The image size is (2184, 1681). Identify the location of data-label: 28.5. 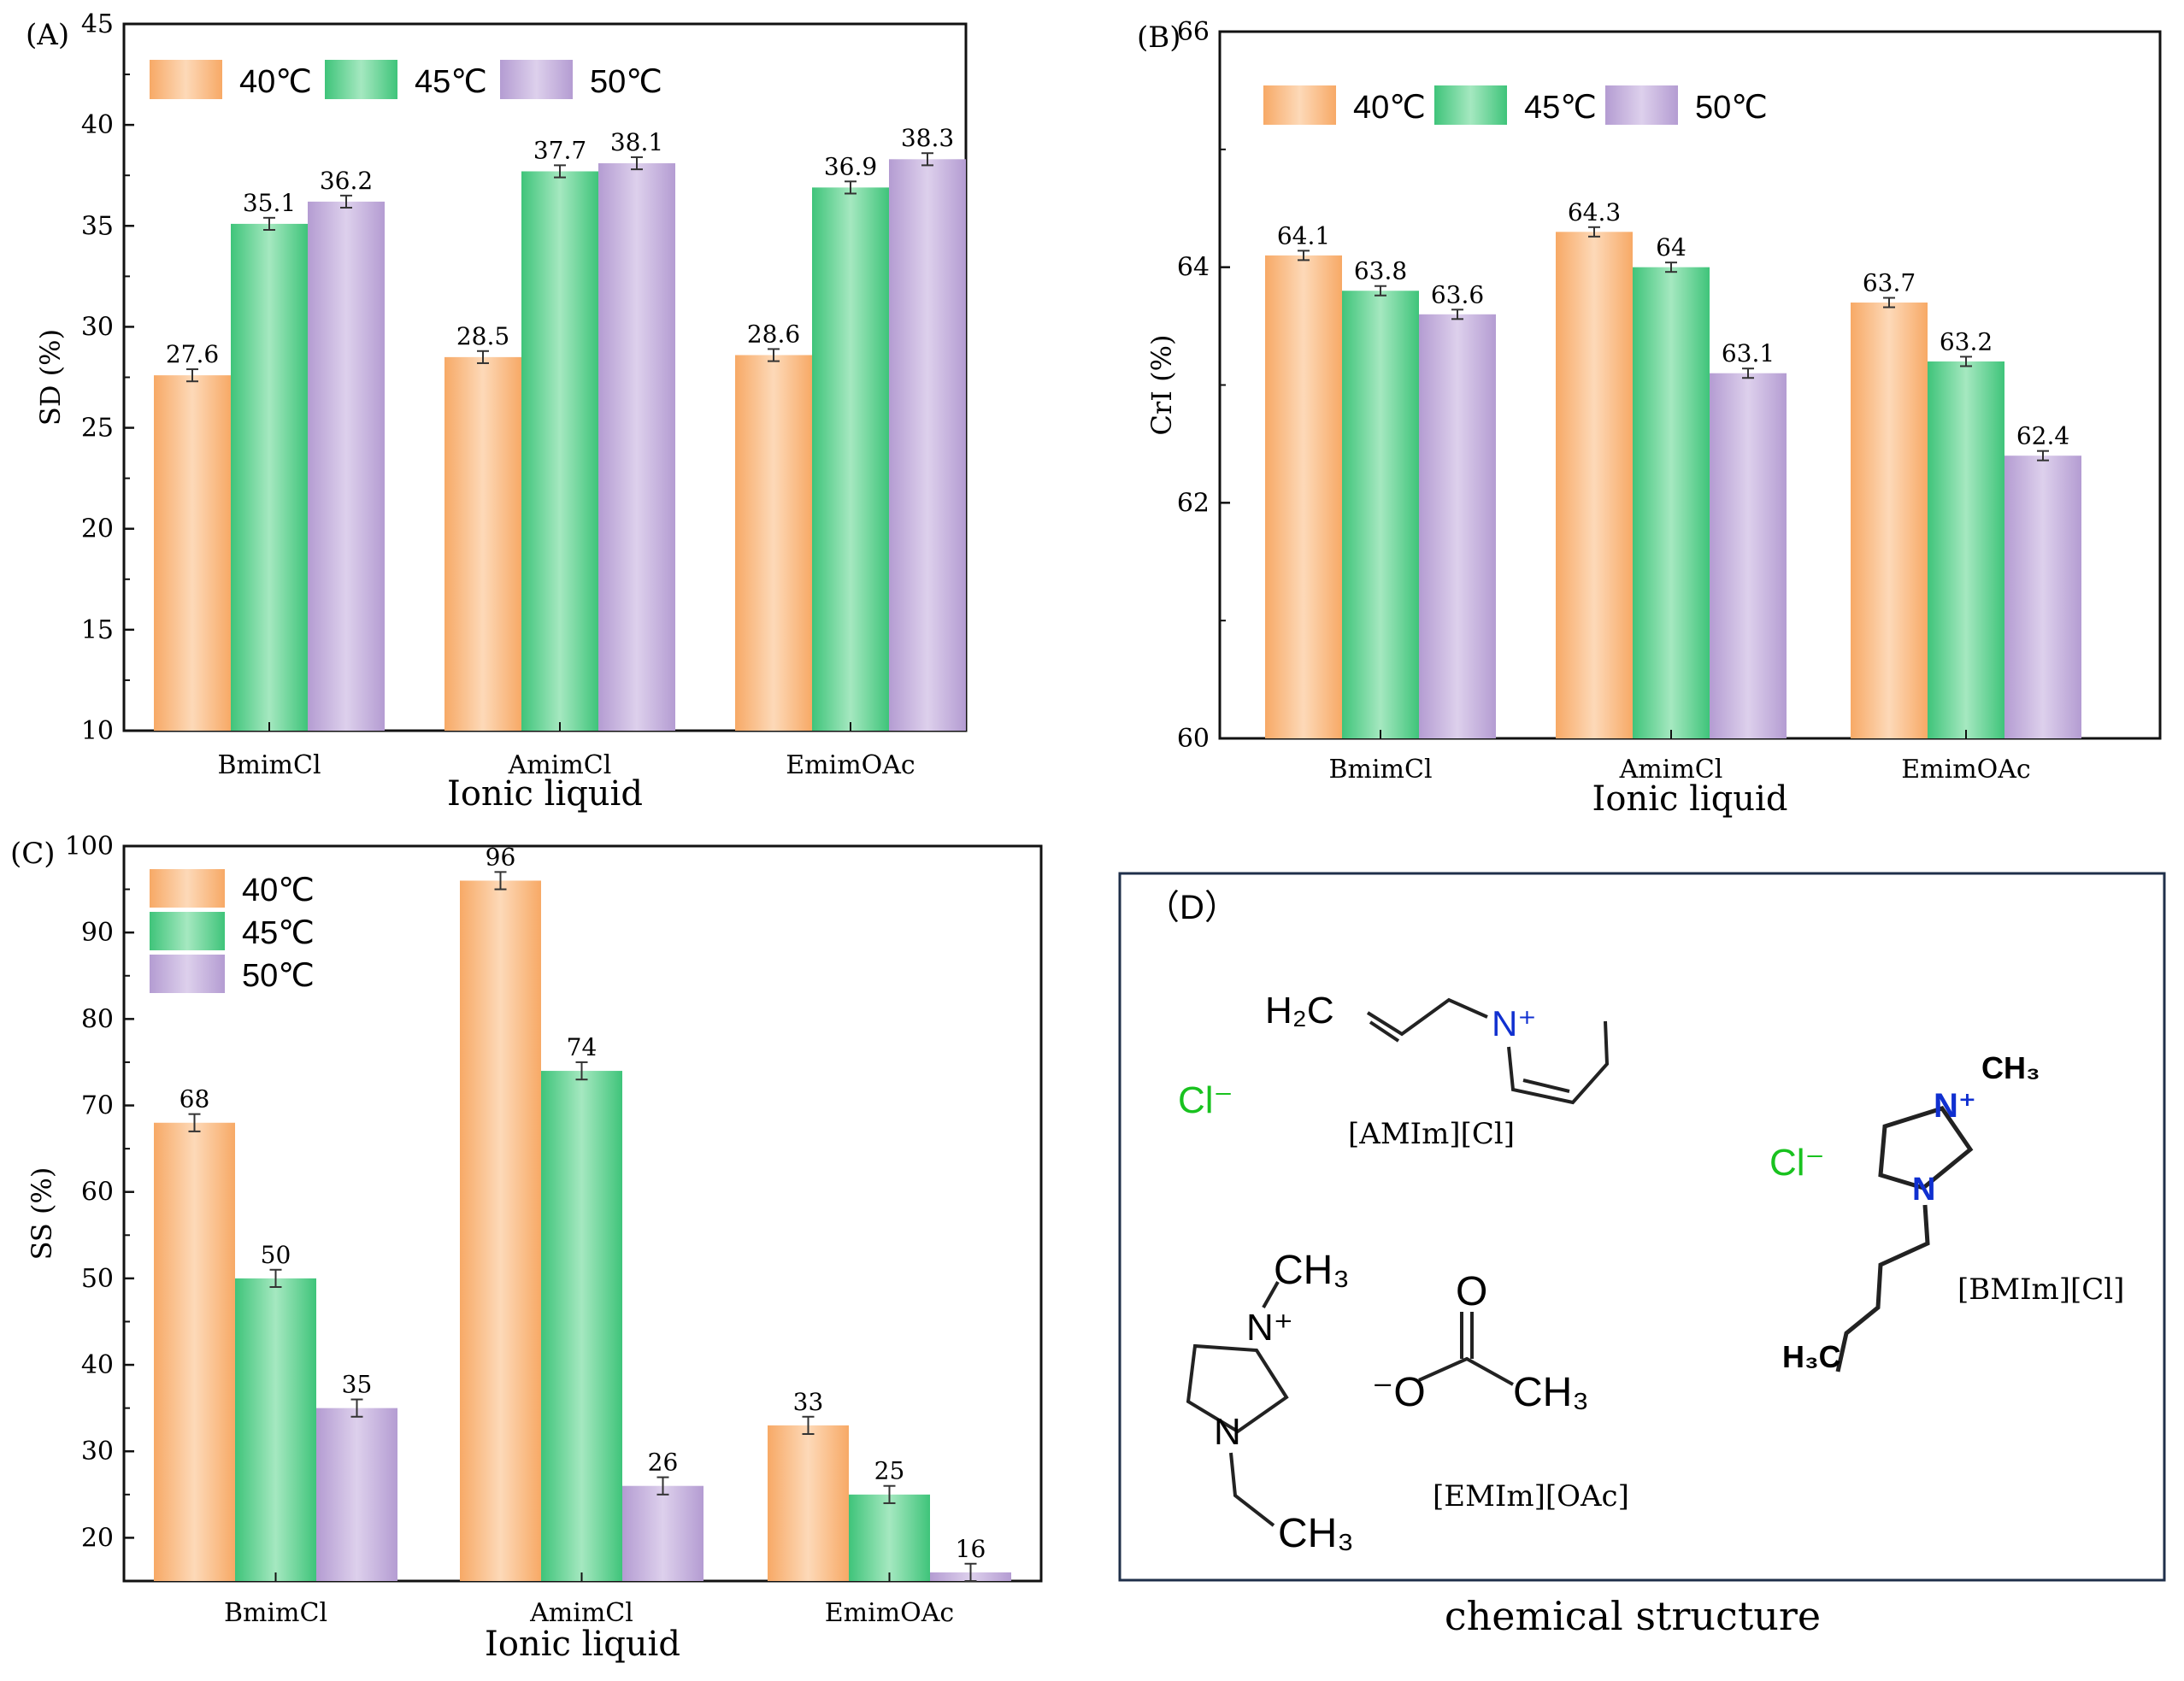
(483, 336).